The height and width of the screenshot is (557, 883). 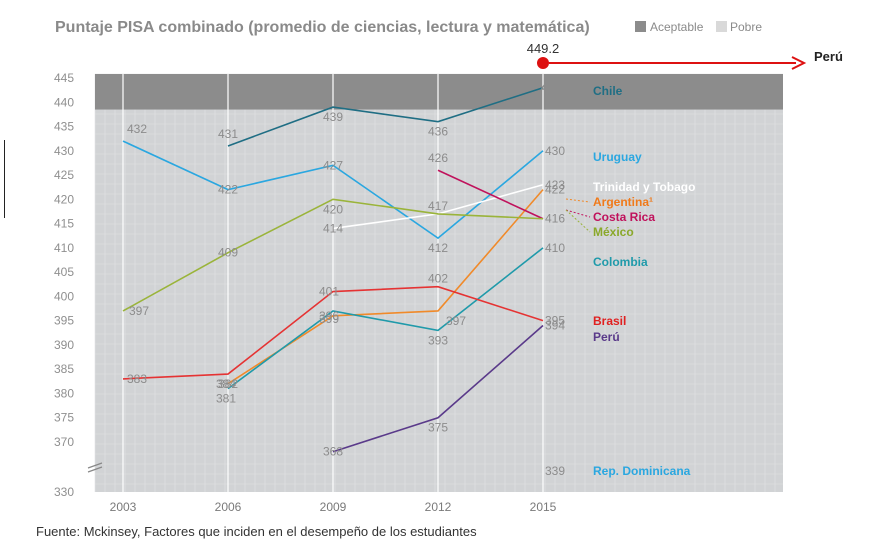 What do you see at coordinates (543, 48) in the screenshot?
I see `callout-value: 449.2` at bounding box center [543, 48].